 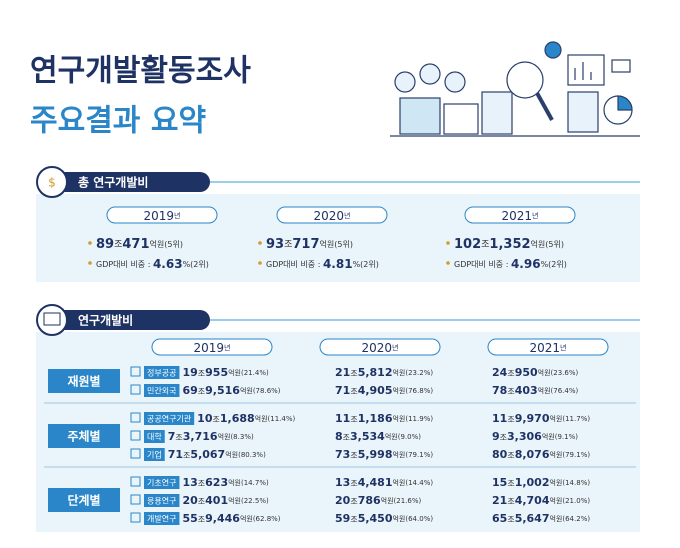 I want to click on value-text: 11조1,186억원(11.9%), so click(x=384, y=418).